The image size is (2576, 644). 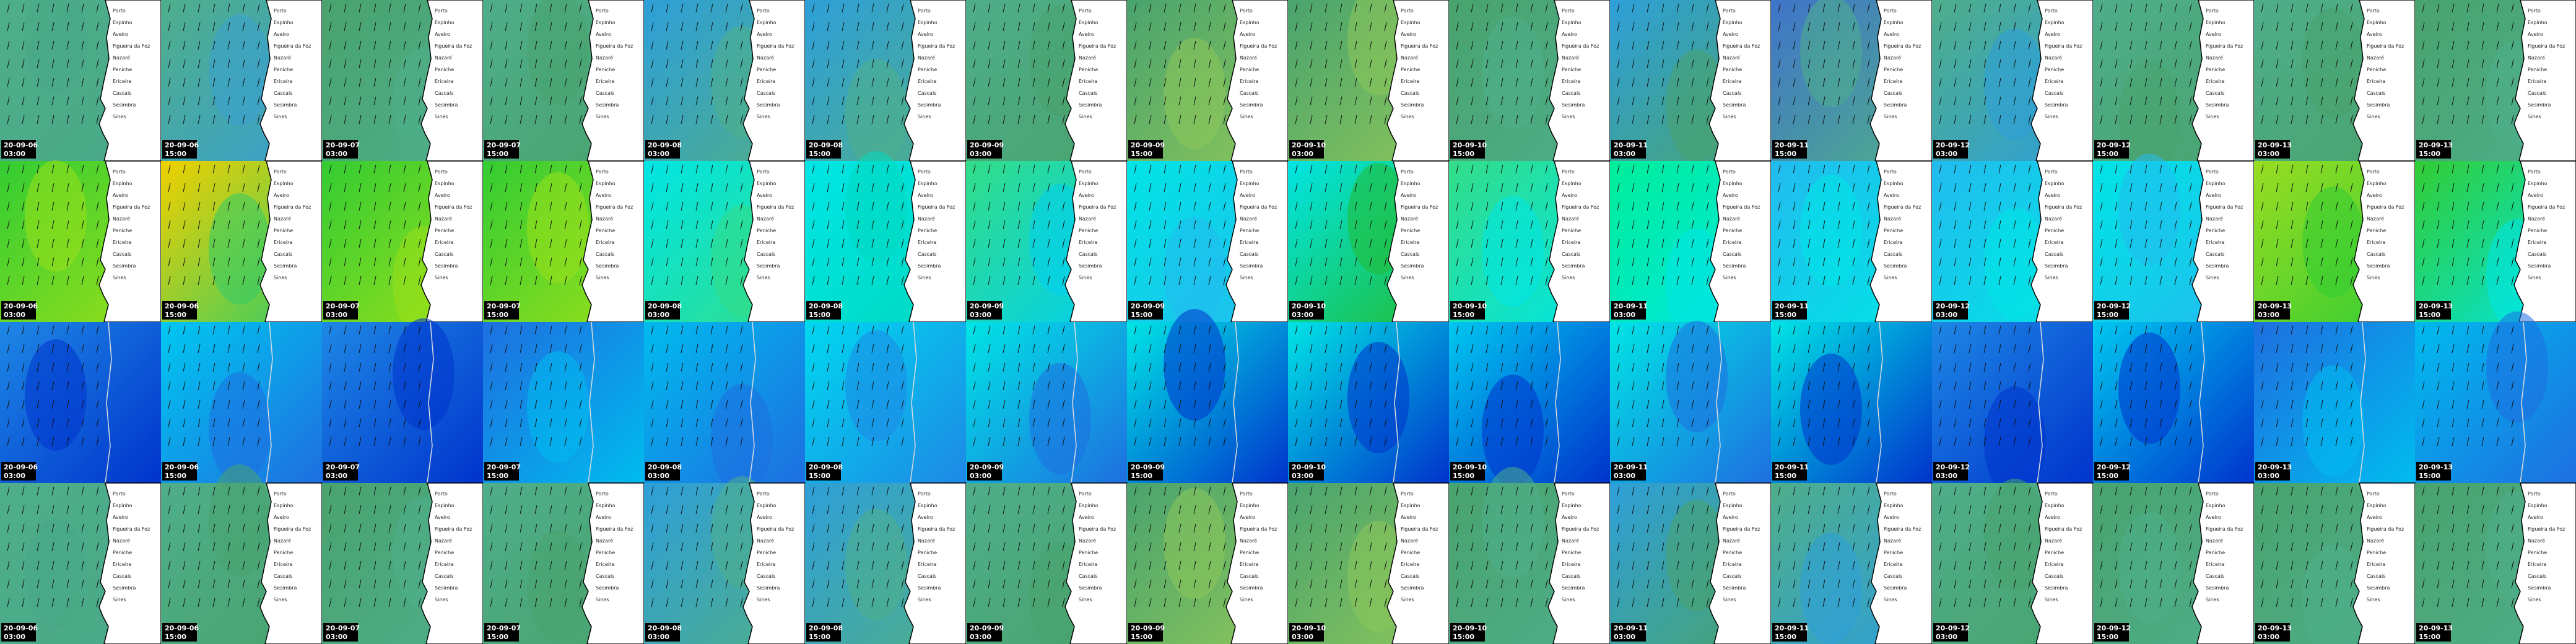 What do you see at coordinates (446, 588) in the screenshot?
I see `place-label: Sesimbra` at bounding box center [446, 588].